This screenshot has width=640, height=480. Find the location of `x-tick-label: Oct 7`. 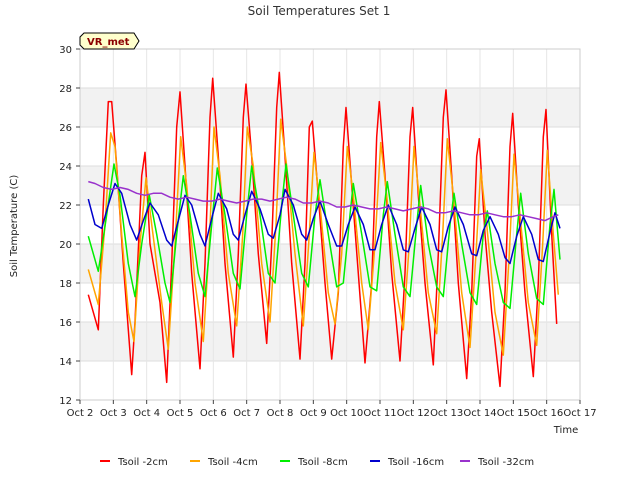

x-tick-label: Oct 7 is located at coordinates (246, 413).